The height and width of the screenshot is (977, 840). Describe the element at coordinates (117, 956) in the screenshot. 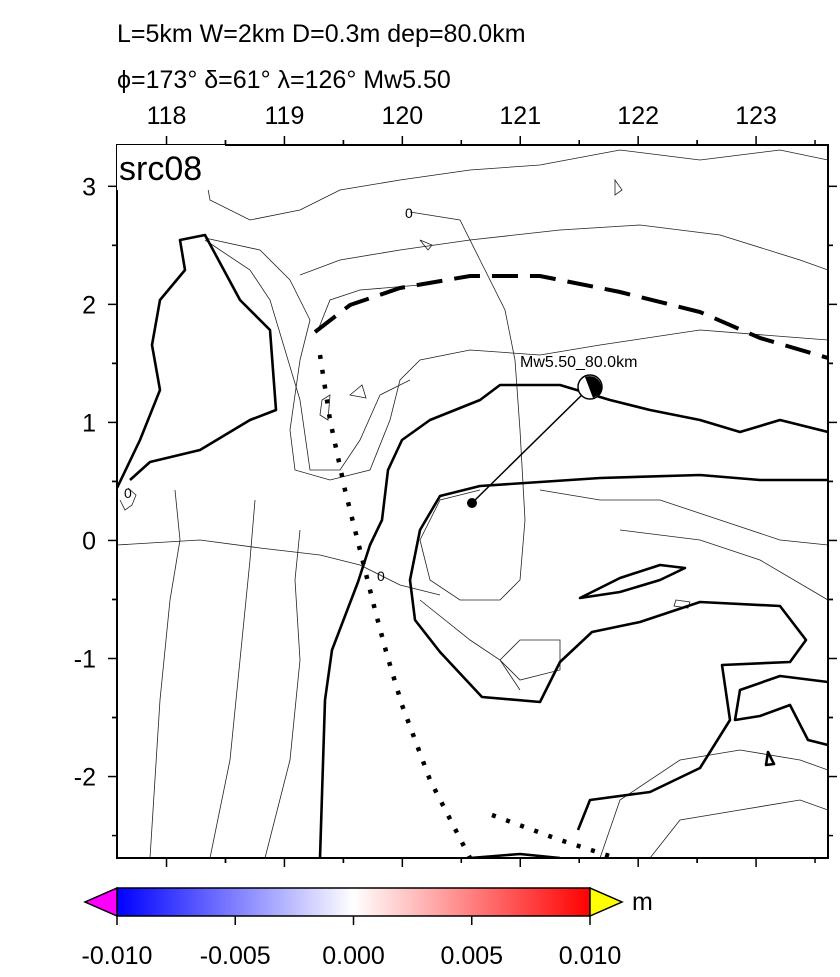

I see `colorbar-tick-label: -0.010` at that location.